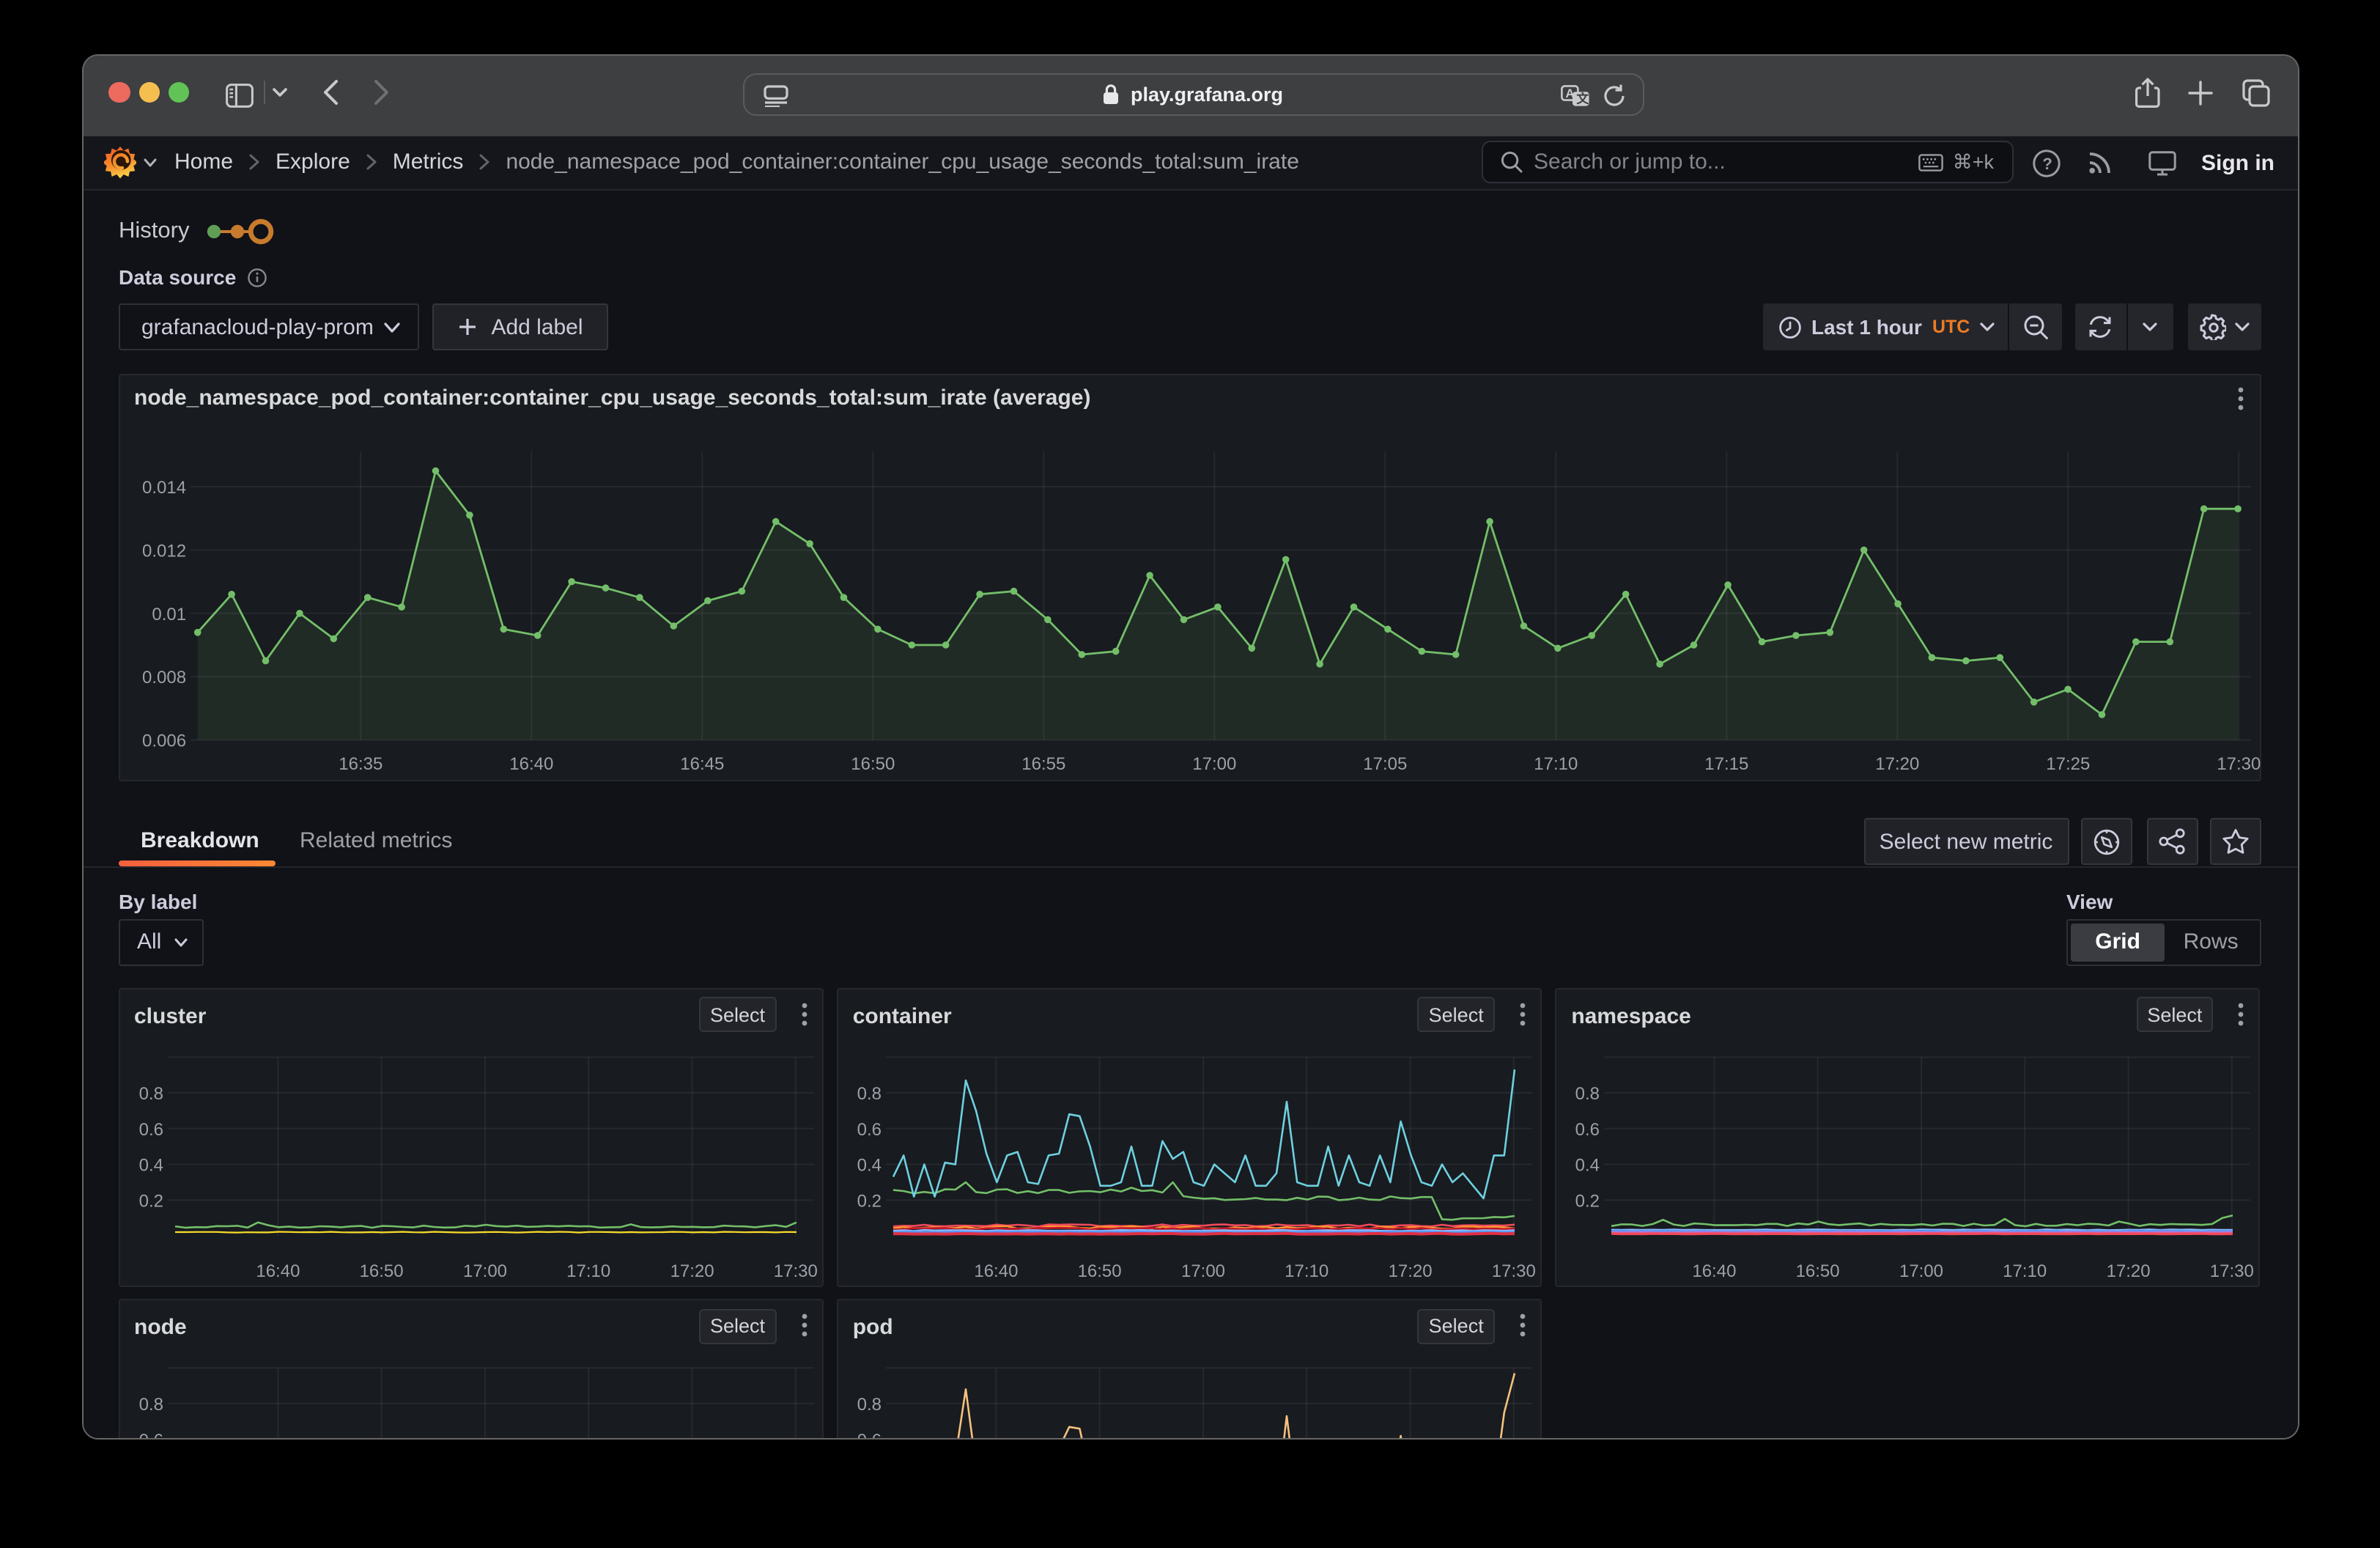 The image size is (2380, 1548). Describe the element at coordinates (1043, 764) in the screenshot. I see `svg-text: 16:55` at that location.